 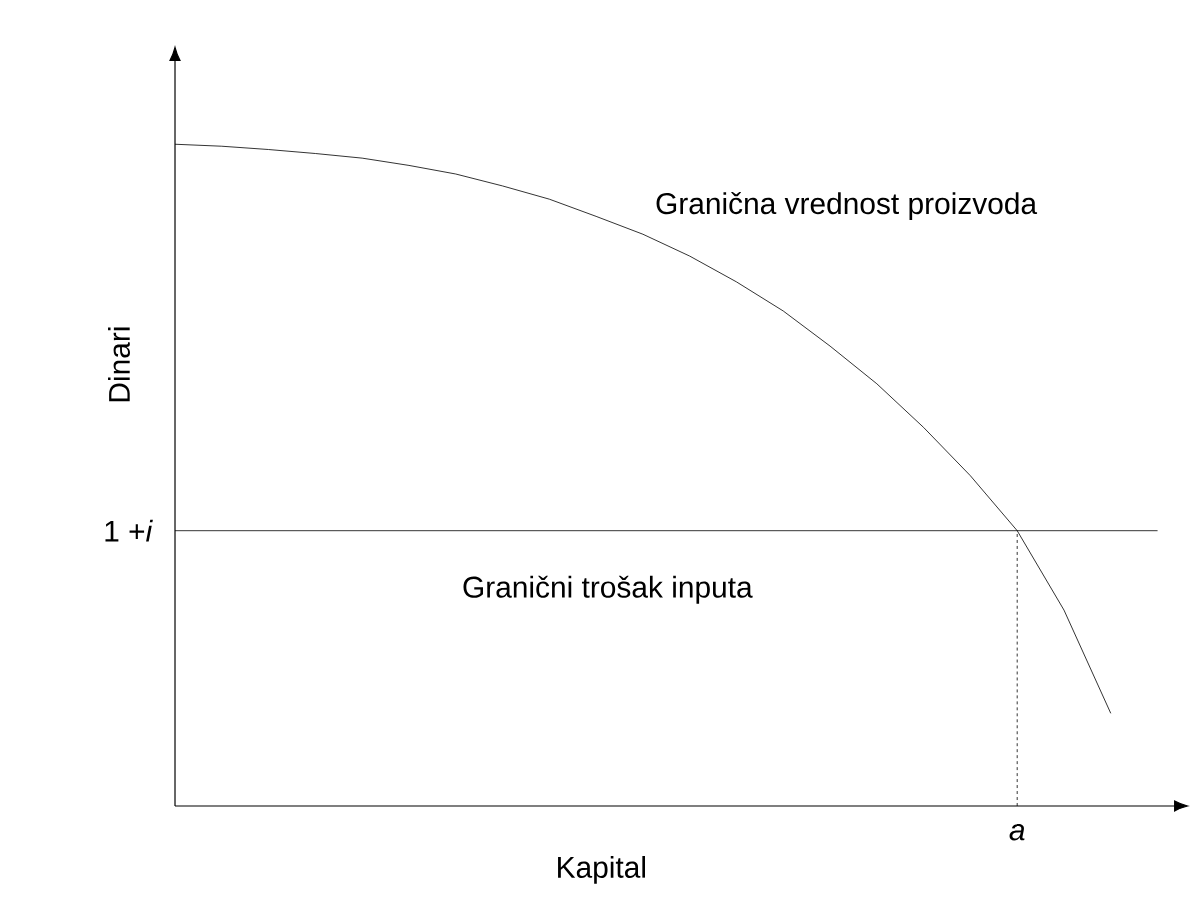 I want to click on x-axis-title: Kapital, so click(x=601, y=870).